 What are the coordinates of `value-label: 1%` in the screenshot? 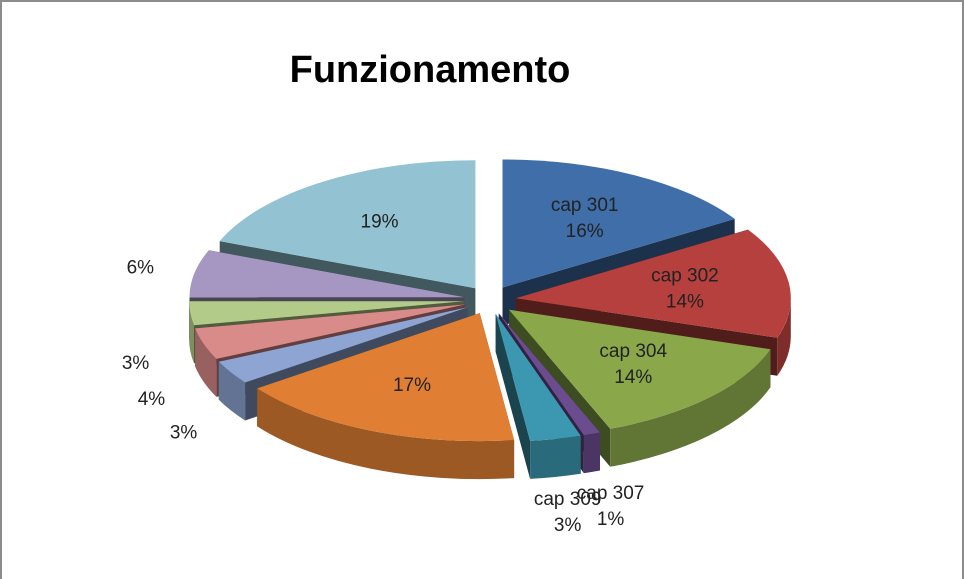 It's located at (611, 519).